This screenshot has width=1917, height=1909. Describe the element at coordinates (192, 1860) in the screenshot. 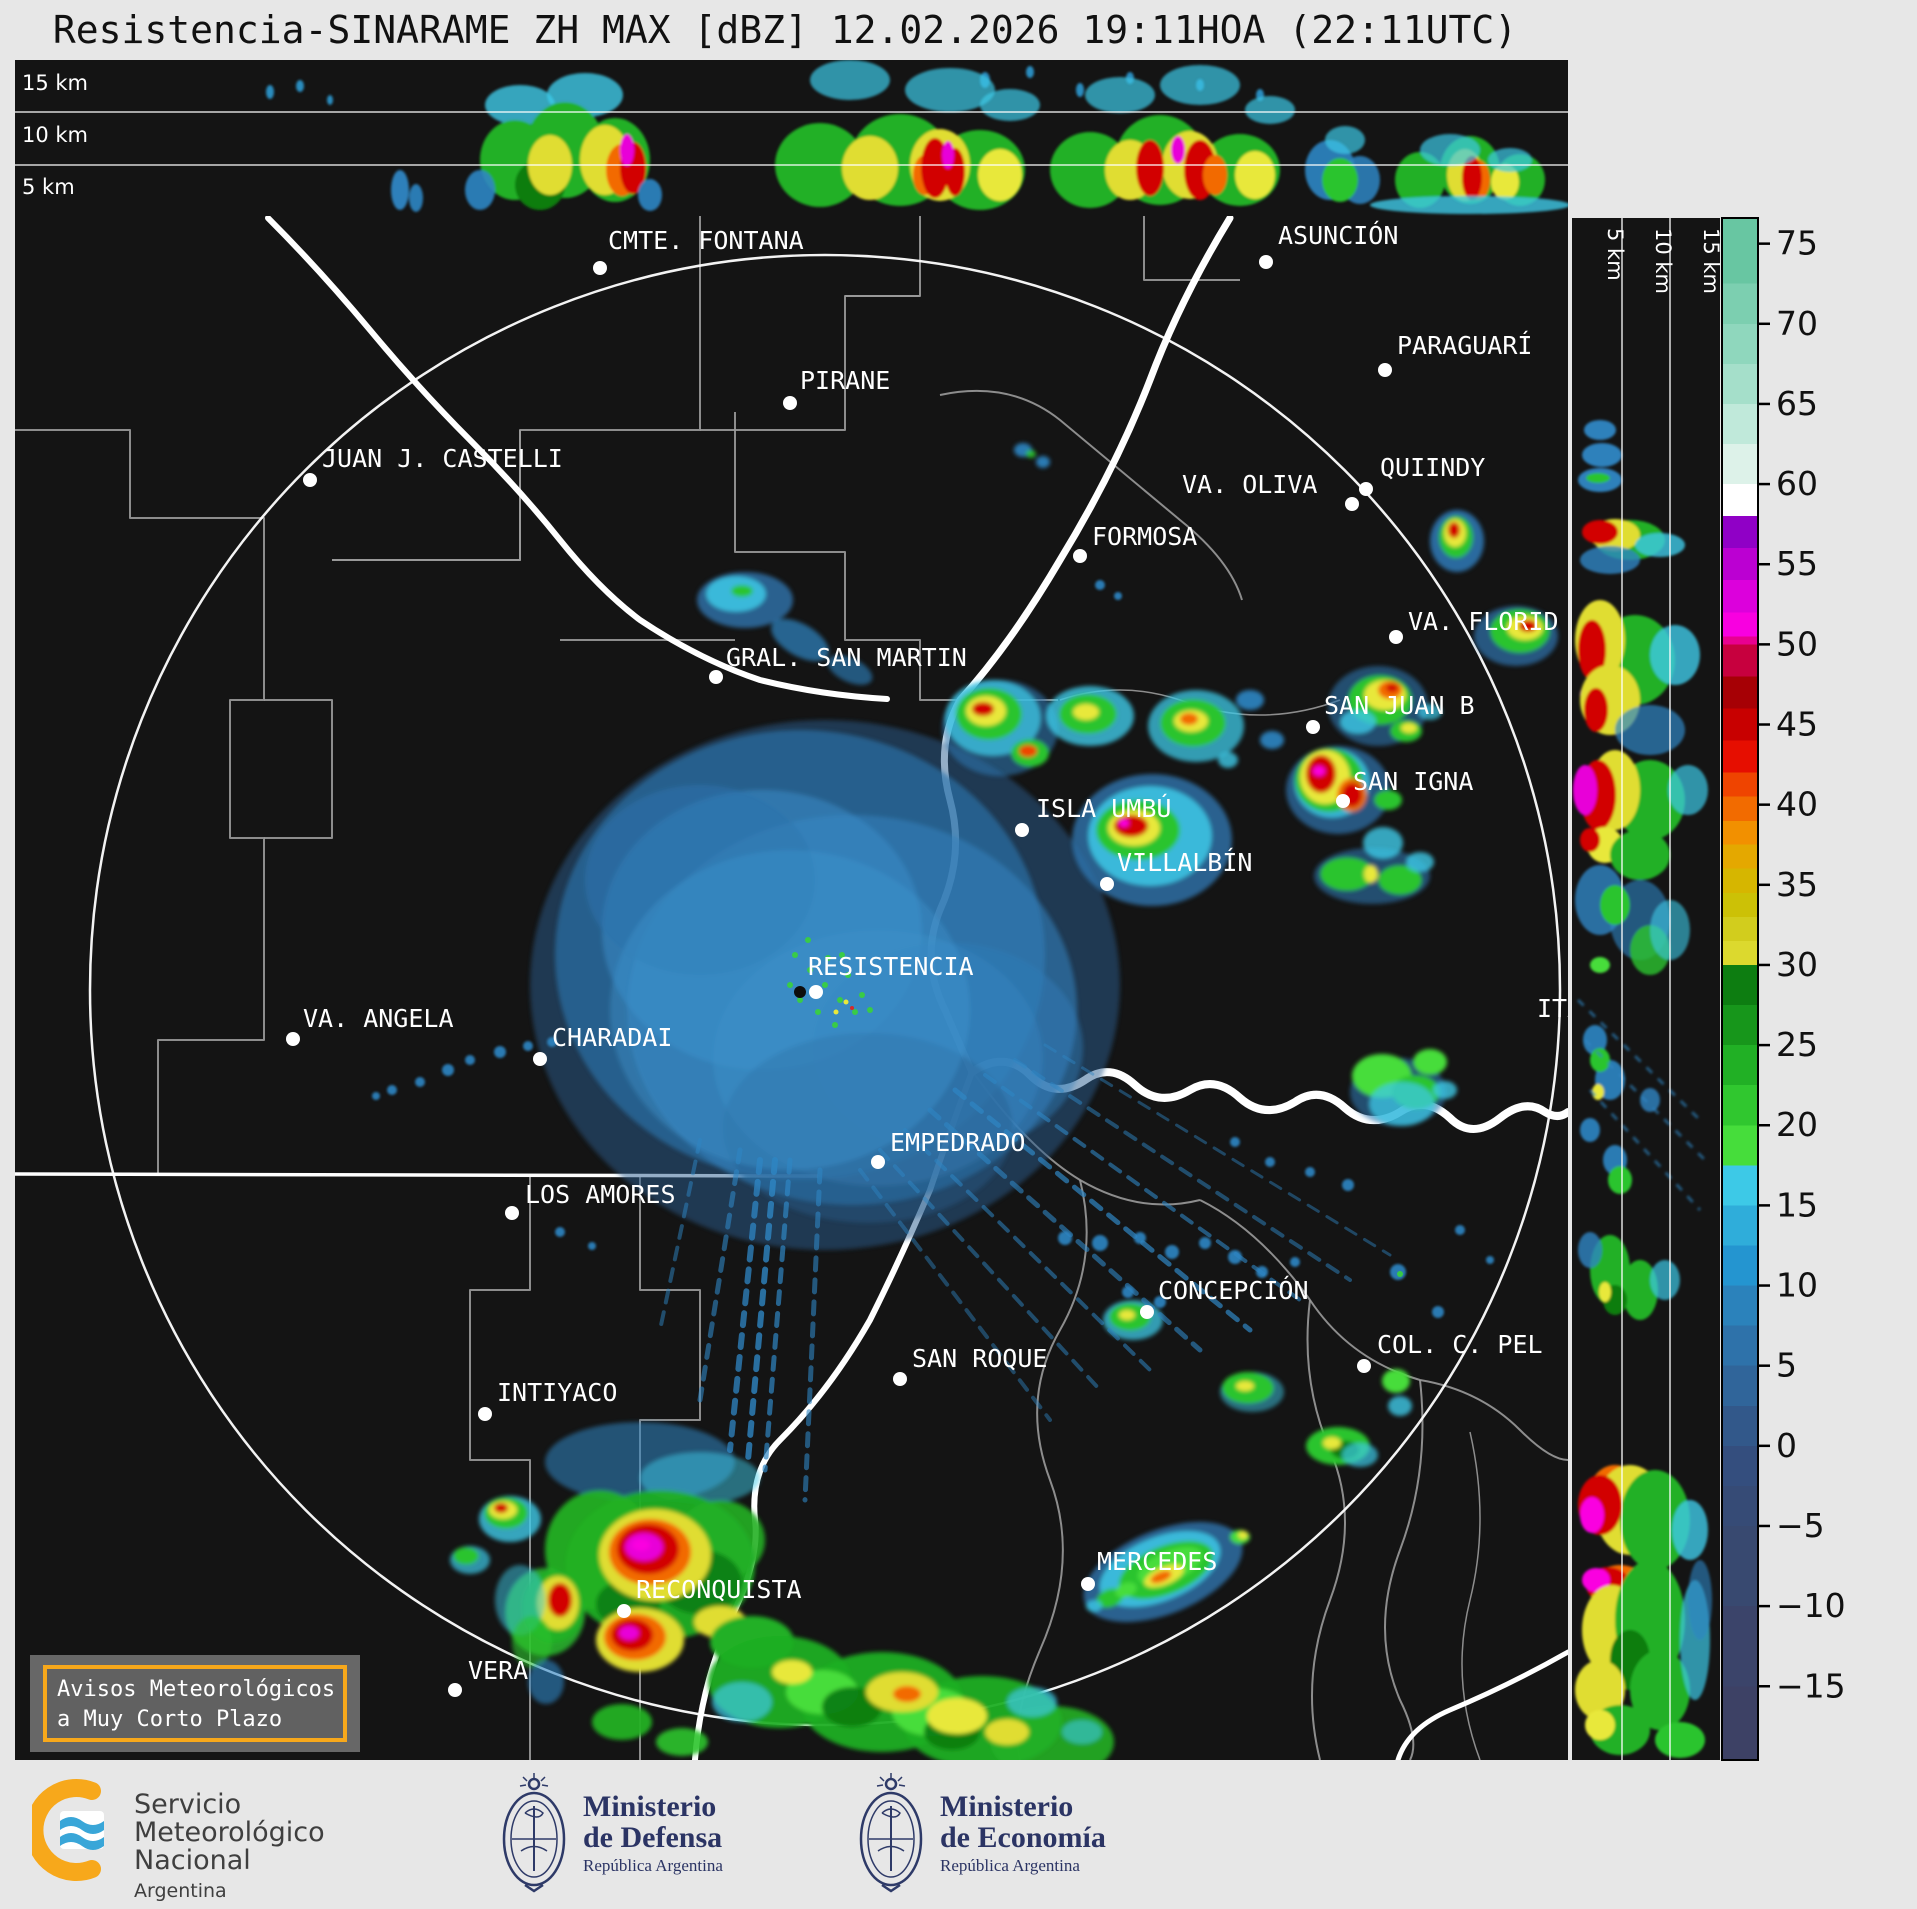

I see `smn-line3: Nacional` at that location.